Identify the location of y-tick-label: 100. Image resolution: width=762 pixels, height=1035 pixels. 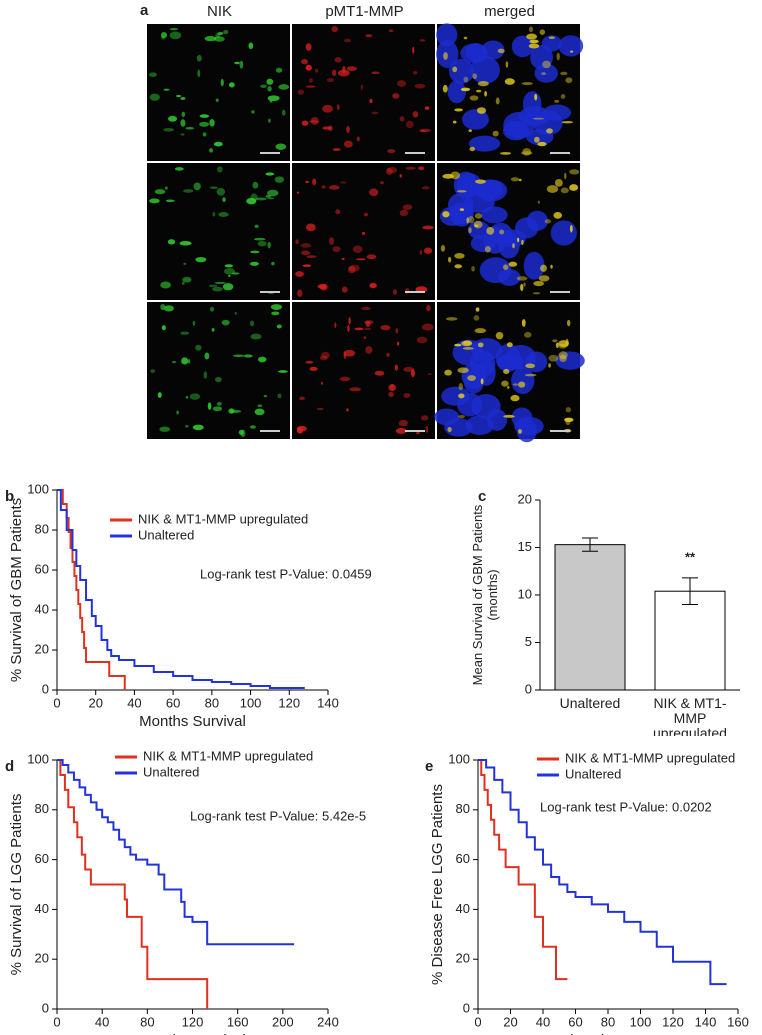
(38, 758).